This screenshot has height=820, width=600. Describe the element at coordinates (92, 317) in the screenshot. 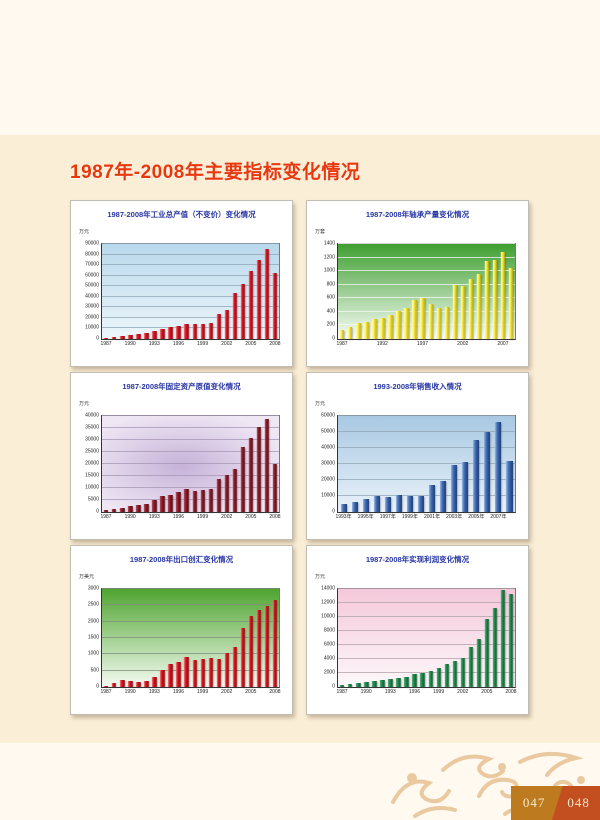

I see `y-tick-label: 20000` at that location.